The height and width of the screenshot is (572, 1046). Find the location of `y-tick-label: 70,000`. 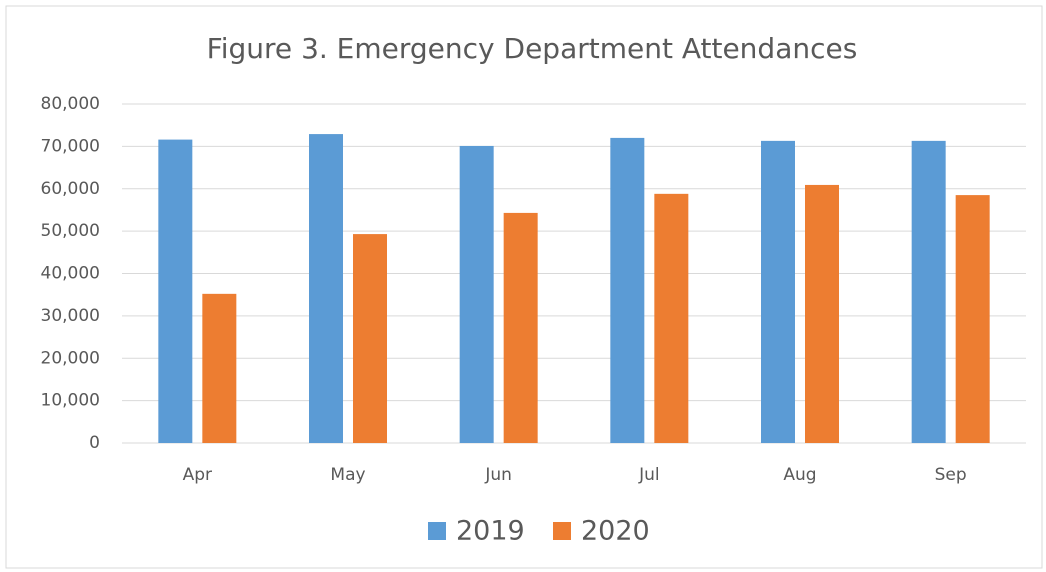

y-tick-label: 70,000 is located at coordinates (70, 146).